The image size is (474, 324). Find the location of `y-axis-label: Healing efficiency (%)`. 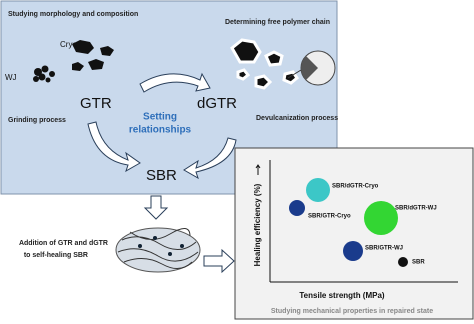

y-axis-label: Healing efficiency (%) is located at coordinates (257, 224).